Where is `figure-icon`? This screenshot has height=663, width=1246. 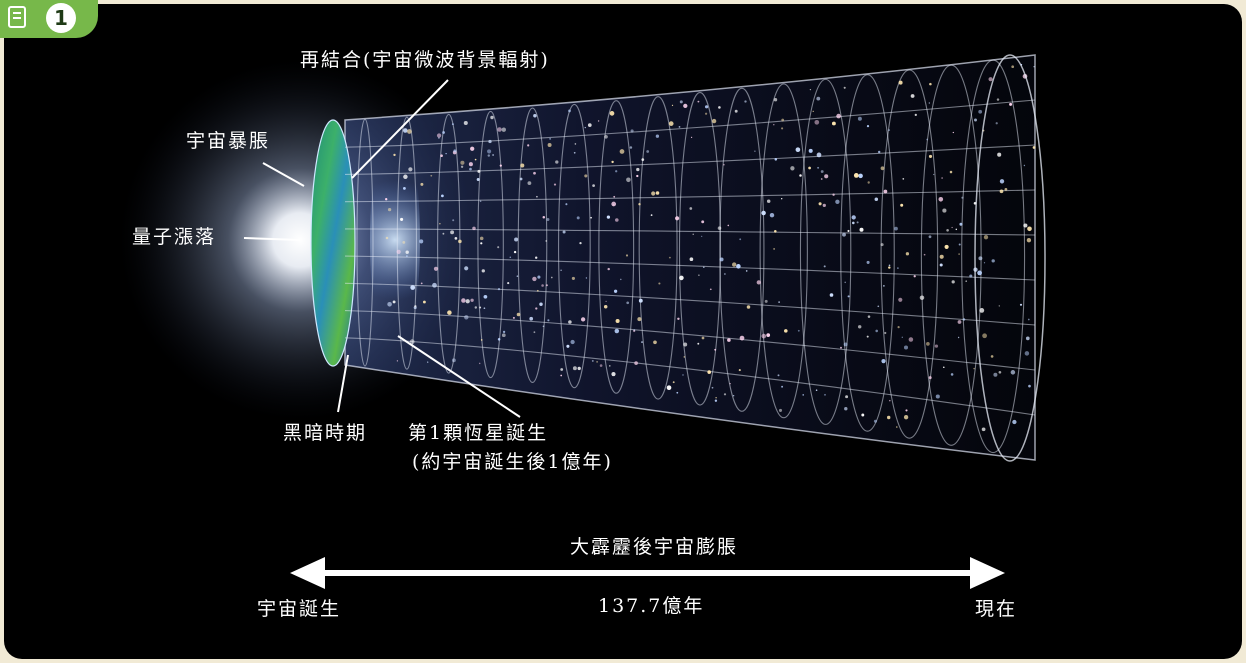
figure-icon is located at coordinates (17, 17).